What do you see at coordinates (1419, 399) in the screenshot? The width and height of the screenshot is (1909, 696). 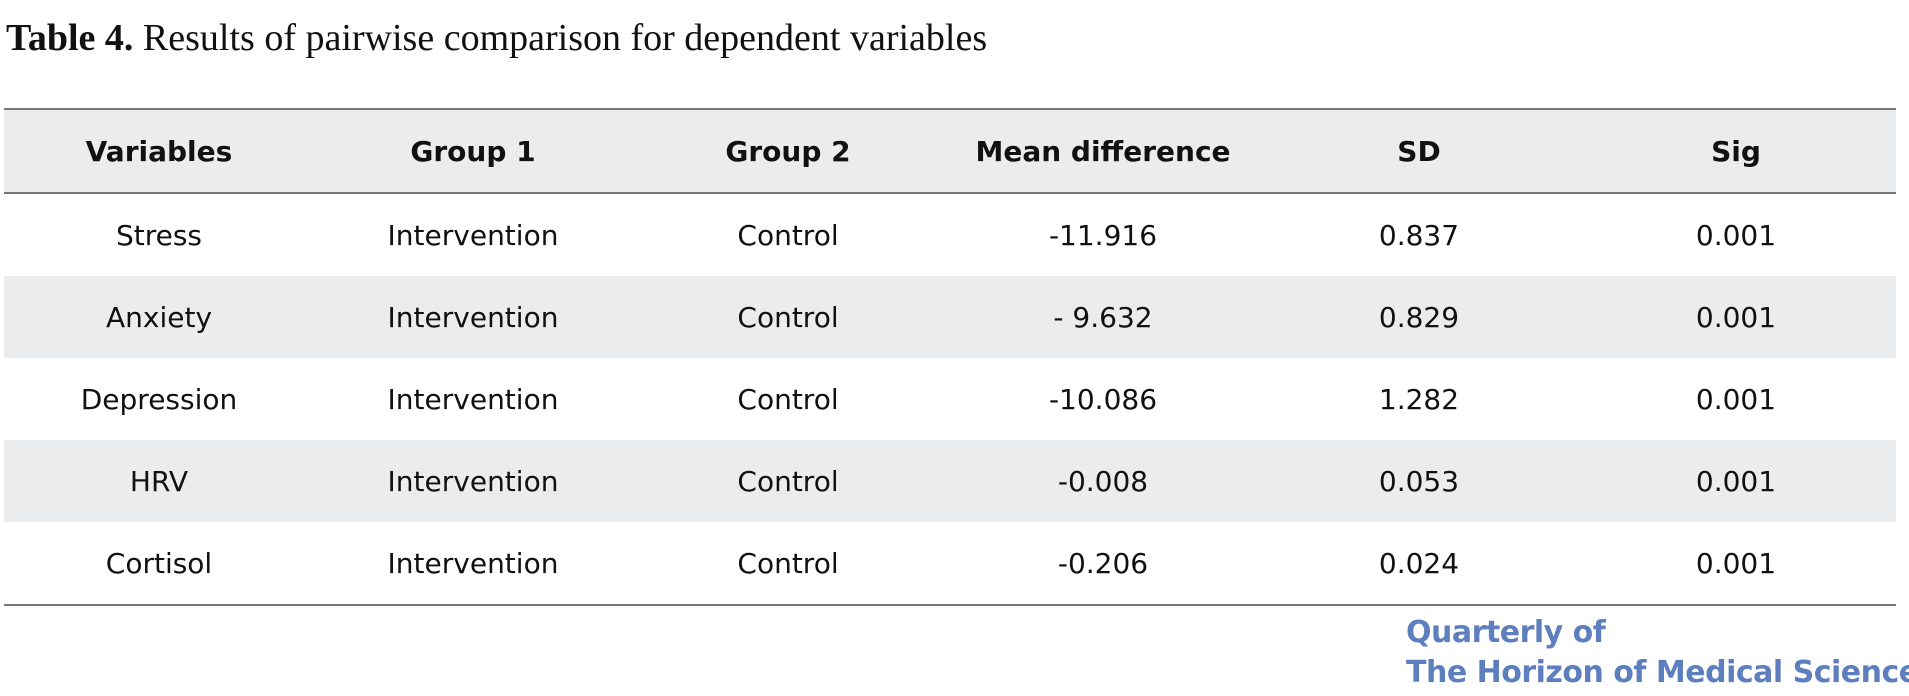 I see `cell-sd: 1.282` at bounding box center [1419, 399].